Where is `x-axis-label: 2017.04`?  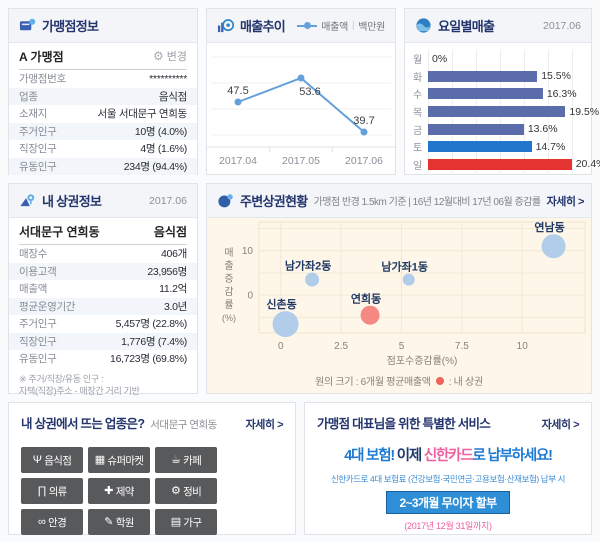
x-axis-label: 2017.04 is located at coordinates (238, 161).